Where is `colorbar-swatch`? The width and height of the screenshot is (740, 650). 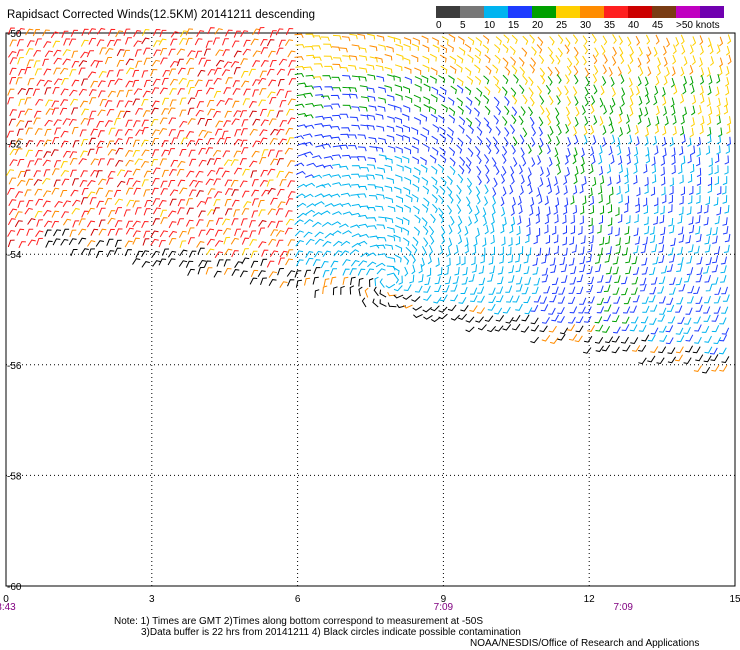
colorbar-swatch is located at coordinates (496, 12).